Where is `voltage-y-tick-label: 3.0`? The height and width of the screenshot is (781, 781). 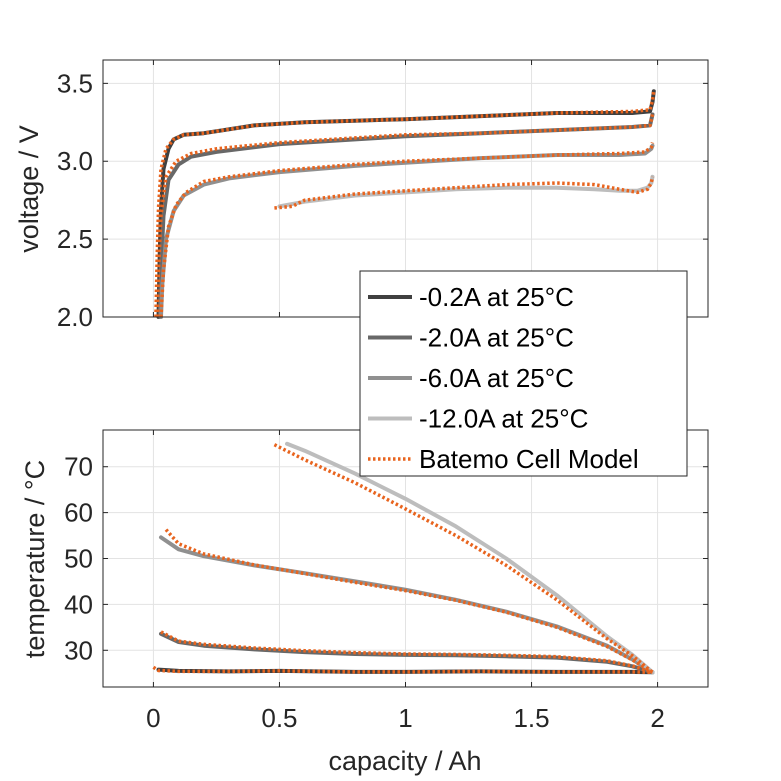
voltage-y-tick-label: 3.0 is located at coordinates (75, 161).